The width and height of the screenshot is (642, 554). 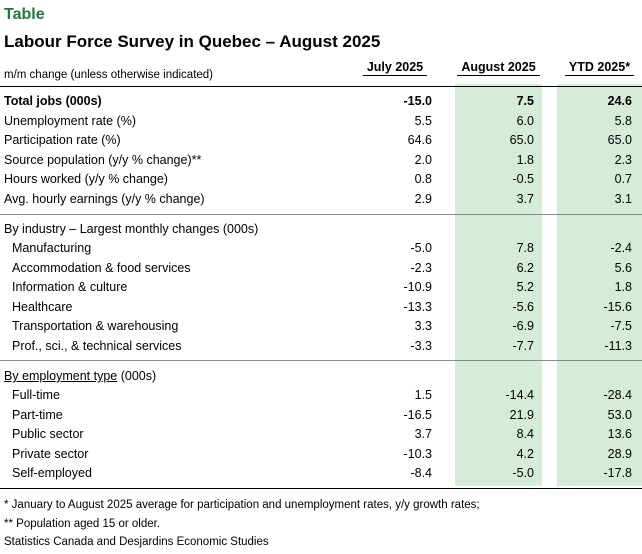 What do you see at coordinates (521, 140) in the screenshot?
I see `value-august: 65.0` at bounding box center [521, 140].